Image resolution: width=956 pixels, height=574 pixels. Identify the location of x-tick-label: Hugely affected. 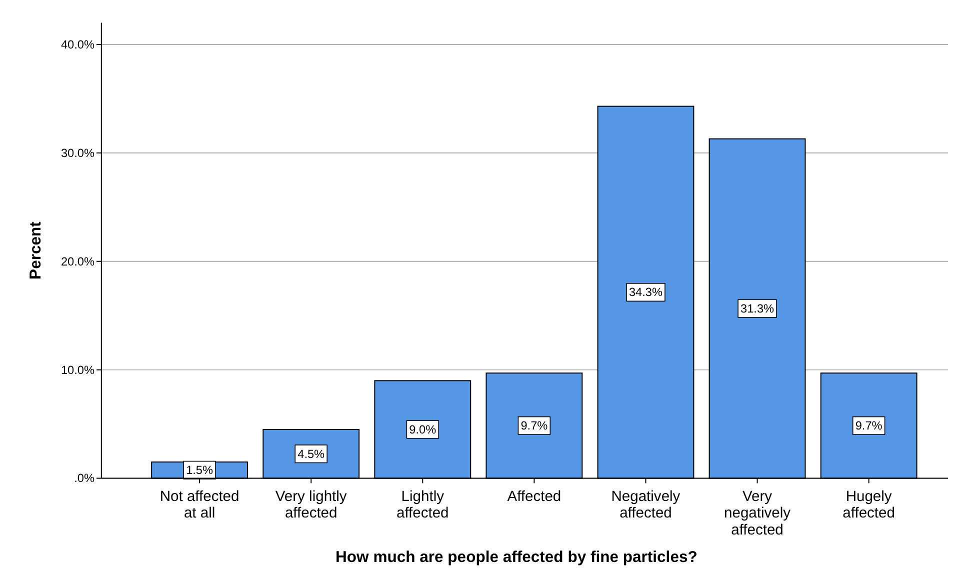
(868, 505).